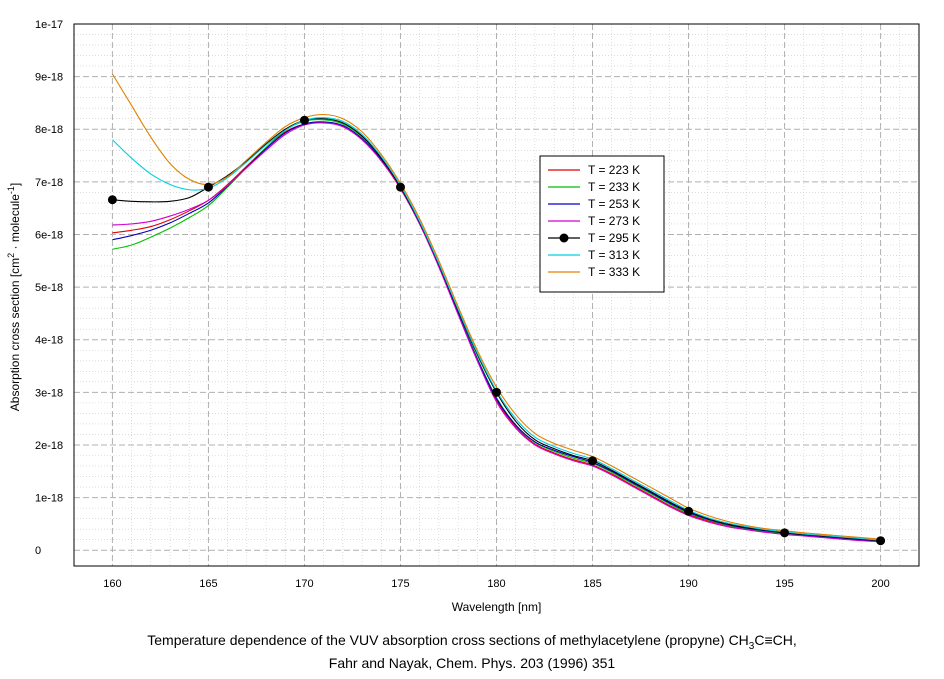  What do you see at coordinates (564, 238) in the screenshot?
I see `legend-marker` at bounding box center [564, 238].